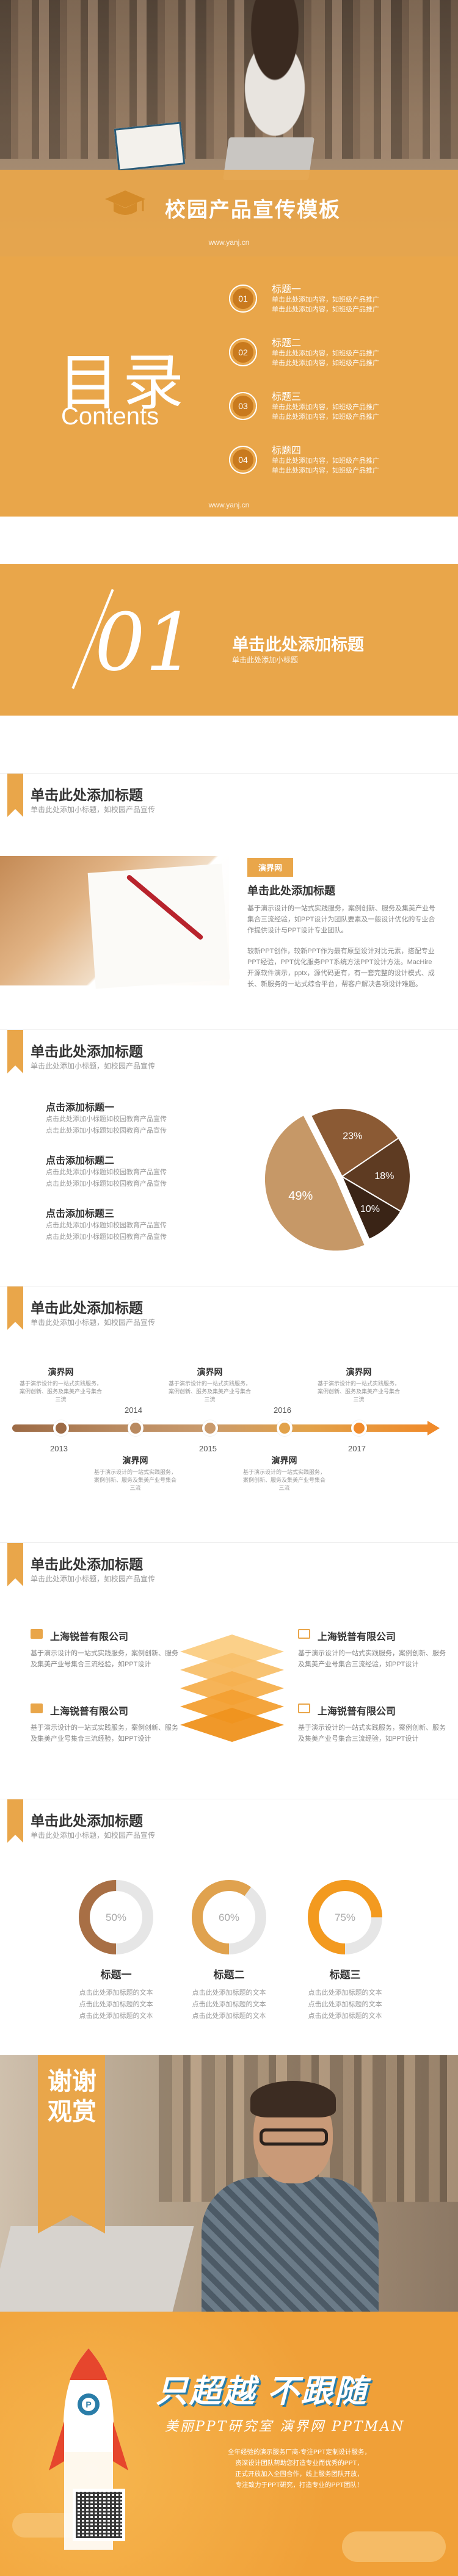 This screenshot has height=2576, width=458. I want to click on donut-chart: 60%, so click(229, 1917).